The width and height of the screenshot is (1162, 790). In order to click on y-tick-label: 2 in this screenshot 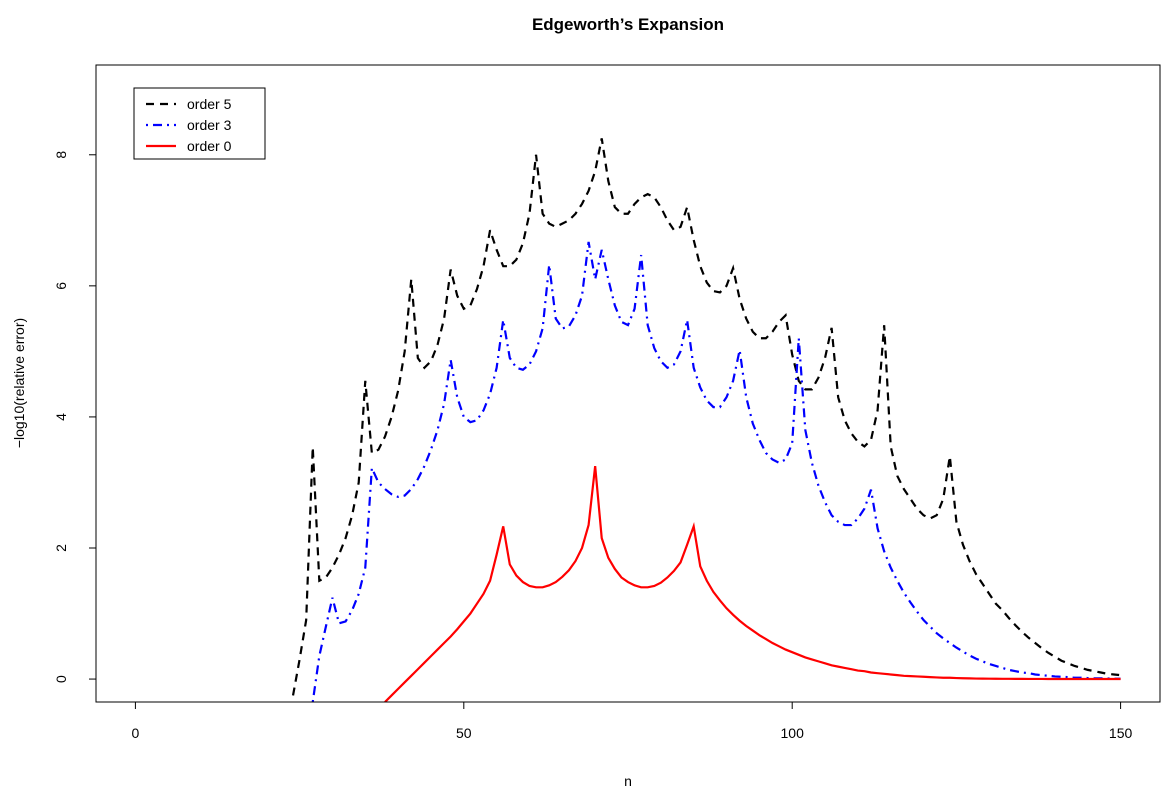, I will do `click(61, 548)`.